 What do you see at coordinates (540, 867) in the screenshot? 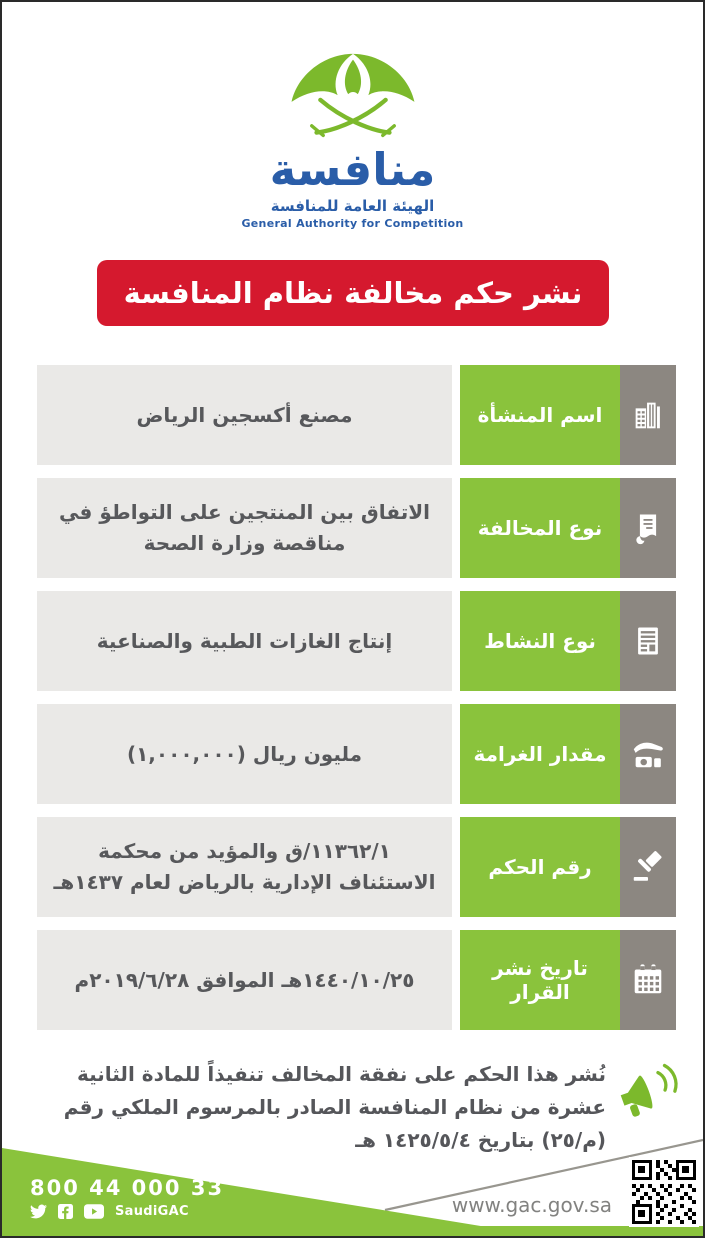
I see `row-label: رقم الحكم` at bounding box center [540, 867].